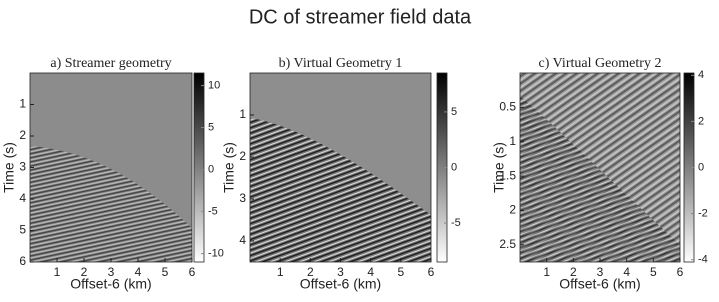 This screenshot has width=719, height=302. What do you see at coordinates (216, 254) in the screenshot?
I see `colorbar-tick-label: -10` at bounding box center [216, 254].